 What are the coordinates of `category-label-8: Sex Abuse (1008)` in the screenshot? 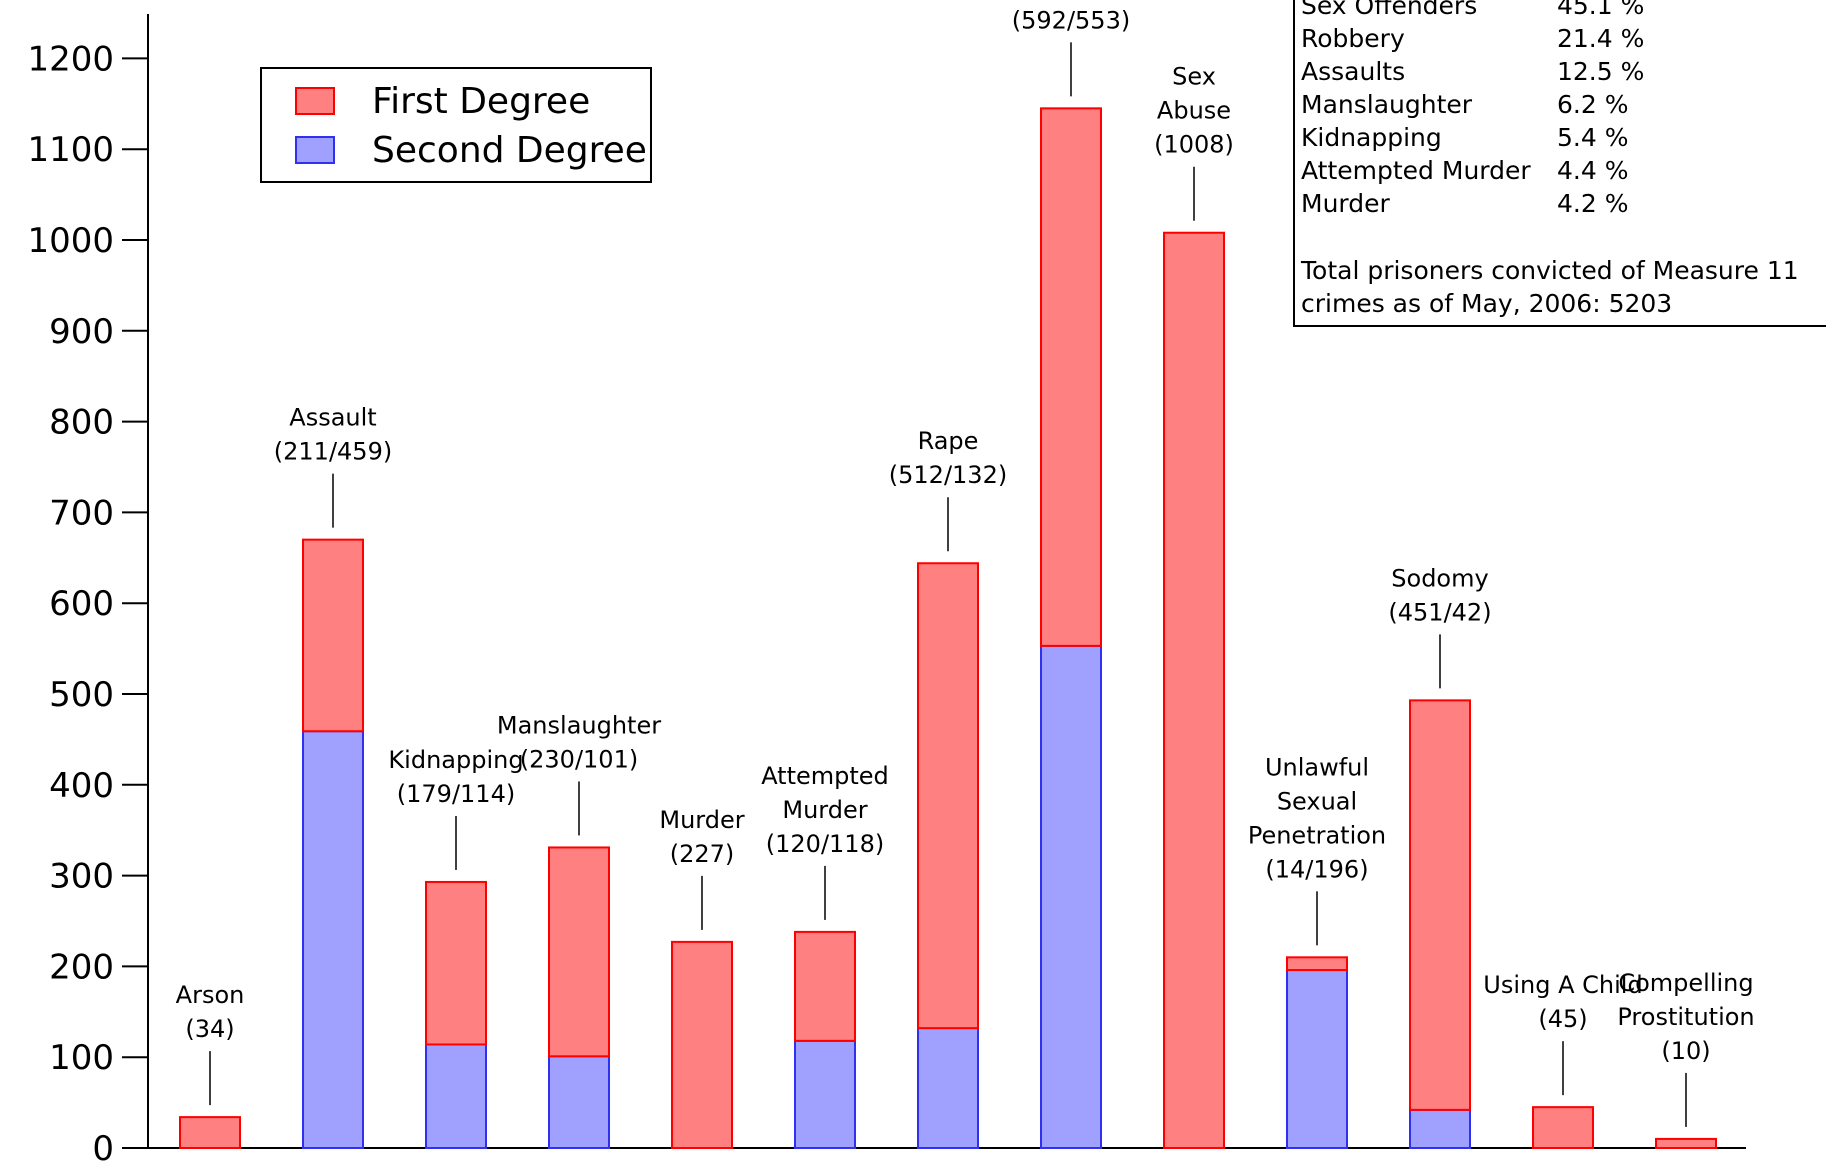 It's located at (1194, 111).